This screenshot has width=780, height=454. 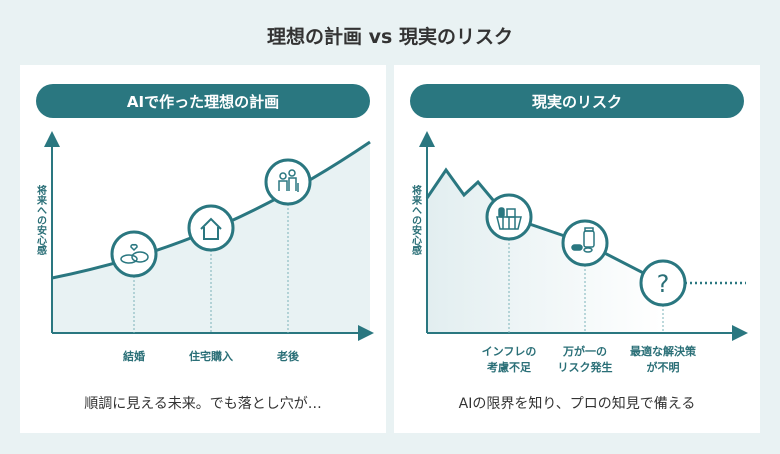 What do you see at coordinates (203, 101) in the screenshot?
I see `ideal-plan-header: AIで作った理想の計画` at bounding box center [203, 101].